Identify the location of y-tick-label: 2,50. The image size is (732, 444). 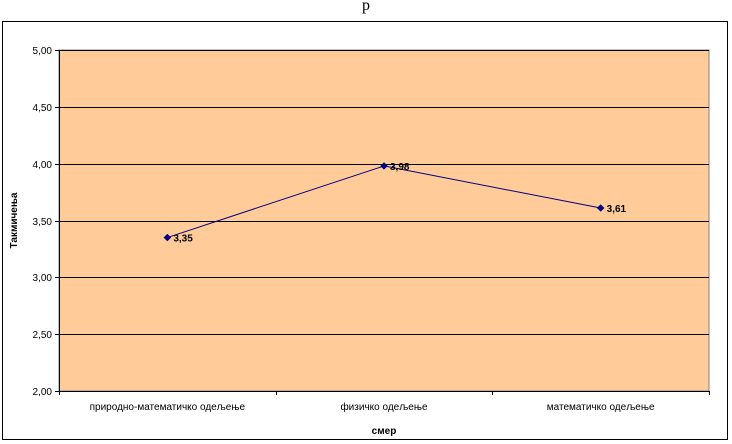
(43, 335).